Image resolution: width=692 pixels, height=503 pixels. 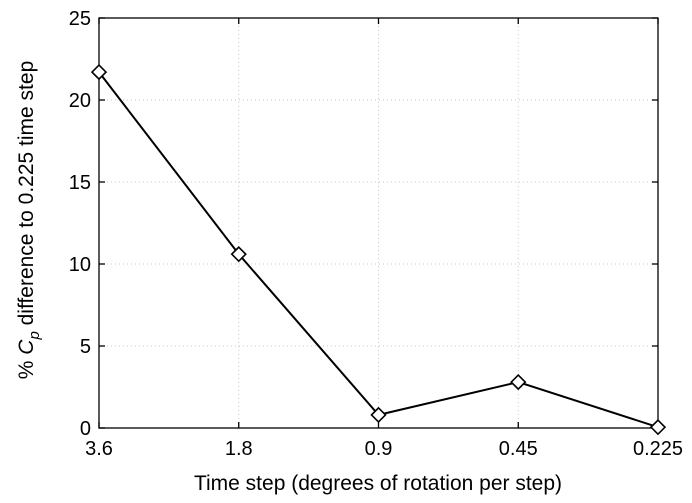 I want to click on y-axis-label-subscript: p, so click(x=34, y=335).